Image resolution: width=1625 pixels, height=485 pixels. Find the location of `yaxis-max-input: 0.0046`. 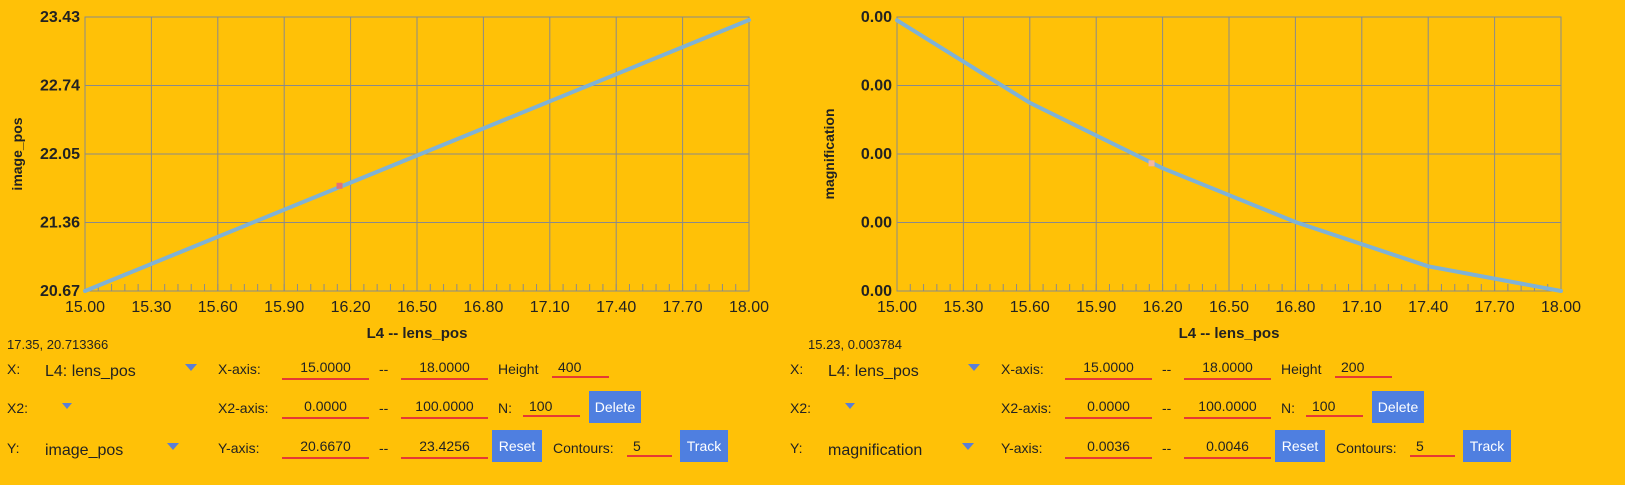

yaxis-max-input: 0.0046 is located at coordinates (1227, 448).